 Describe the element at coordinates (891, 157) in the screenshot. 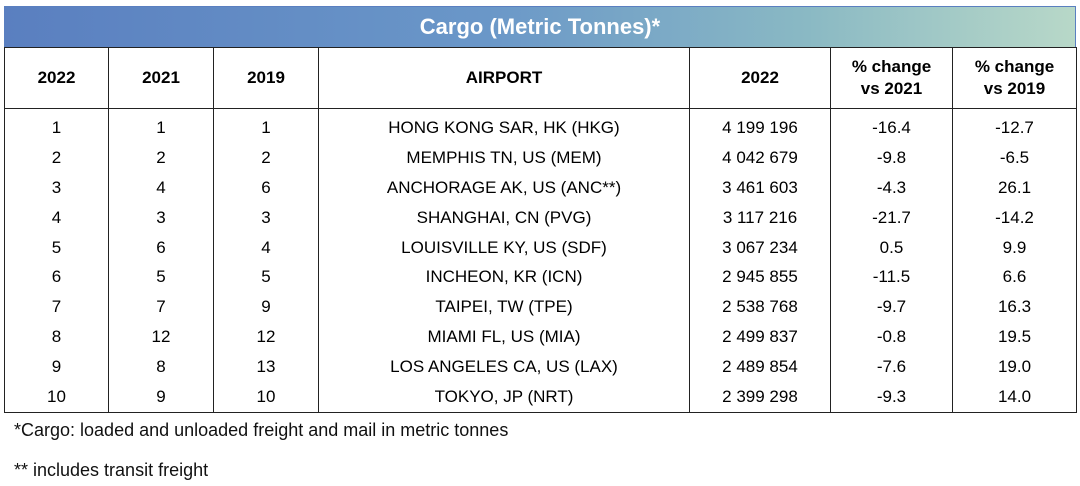

I see `change-vs-2021-cell: -9.8` at that location.